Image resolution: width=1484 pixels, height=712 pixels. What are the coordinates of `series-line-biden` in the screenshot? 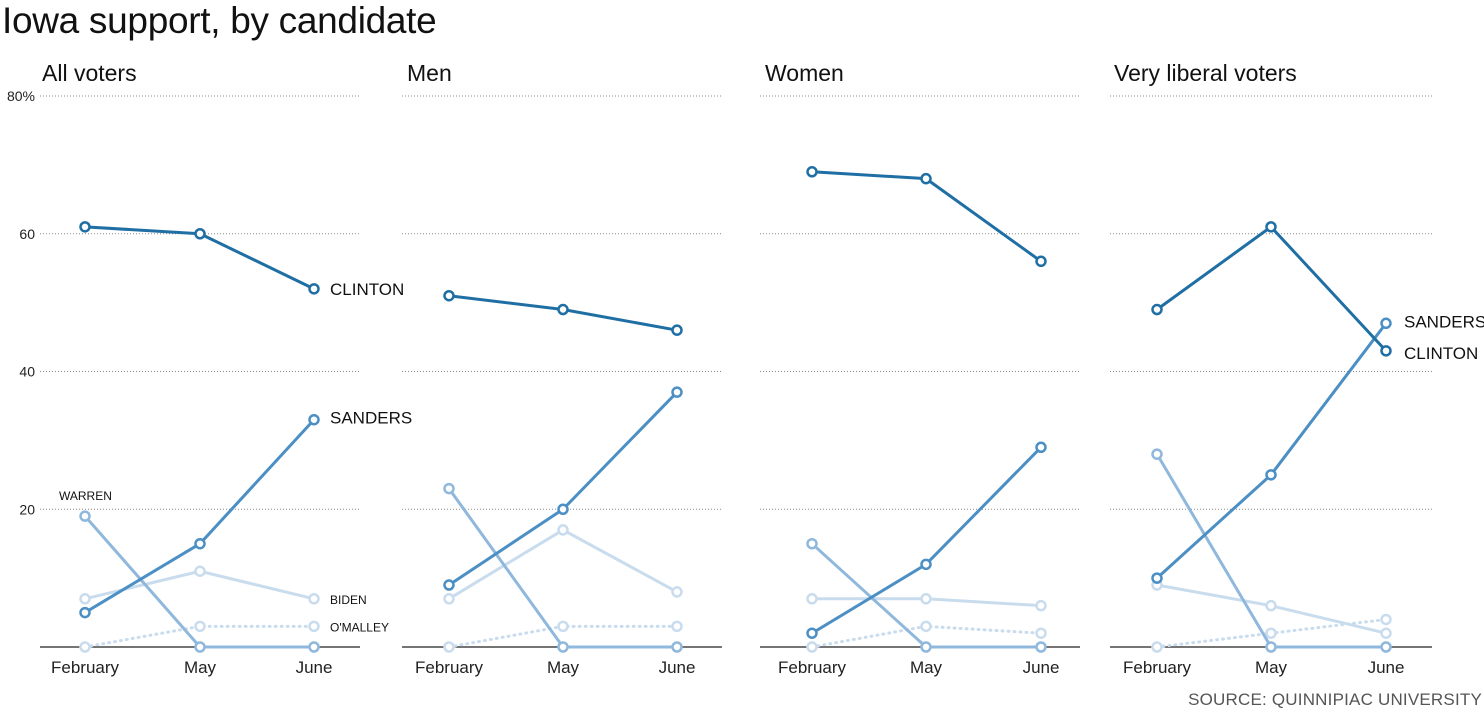 It's located at (563, 564).